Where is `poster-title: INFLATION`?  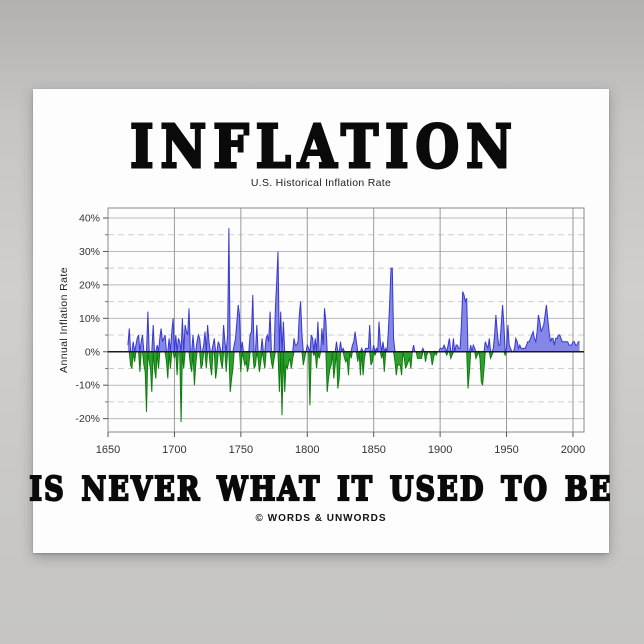 poster-title: INFLATION is located at coordinates (324, 146).